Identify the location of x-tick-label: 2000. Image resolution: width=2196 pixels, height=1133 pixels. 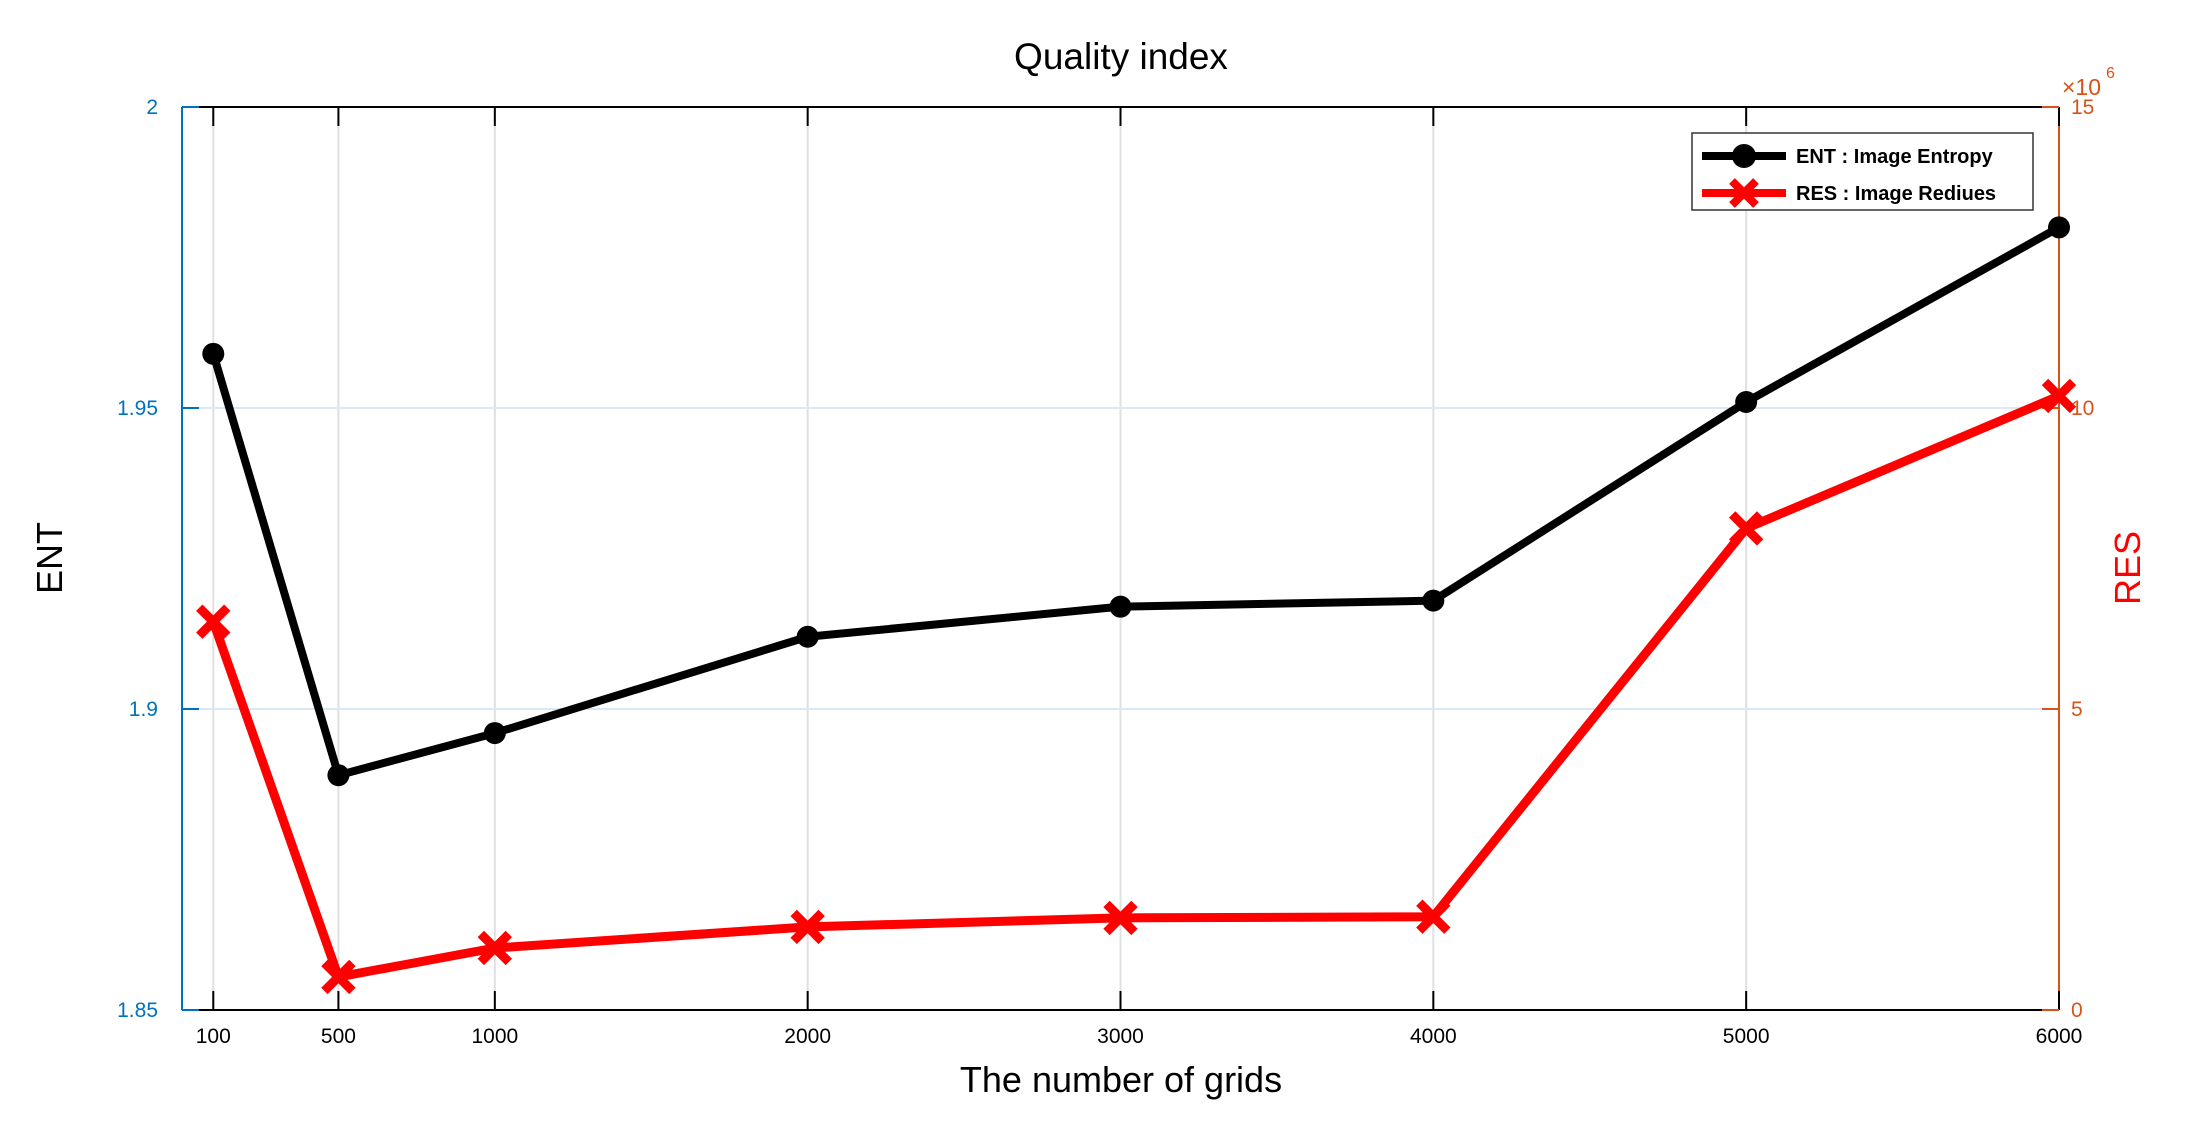
(807, 1036).